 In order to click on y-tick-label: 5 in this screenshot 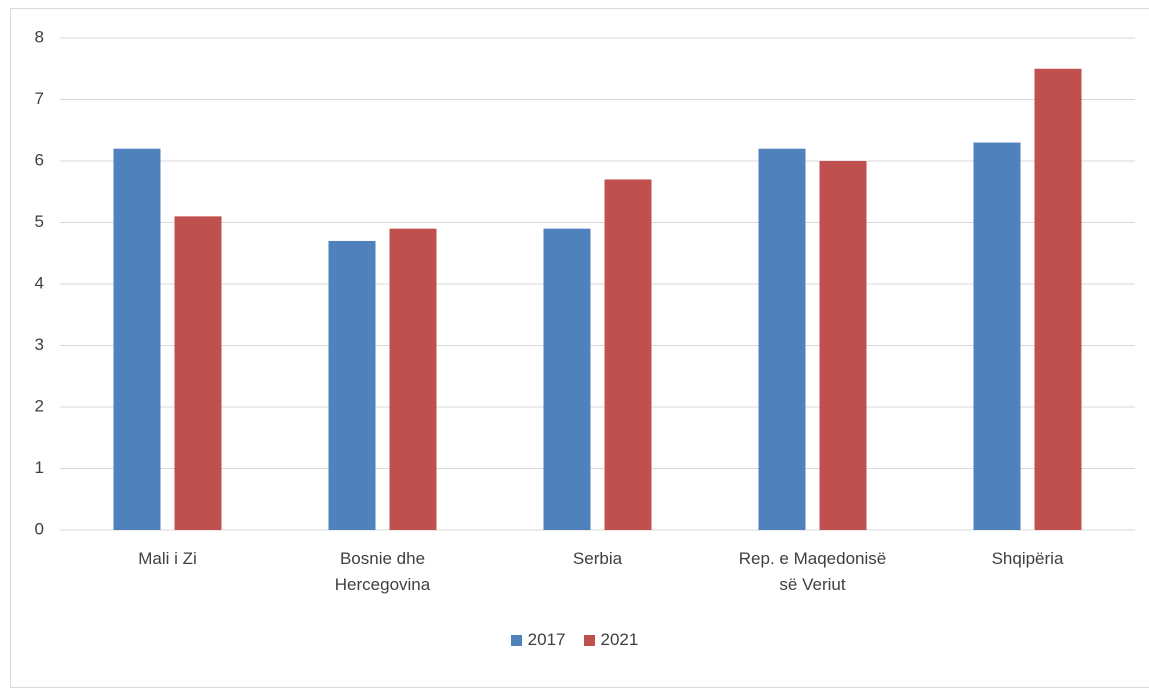, I will do `click(39, 221)`.